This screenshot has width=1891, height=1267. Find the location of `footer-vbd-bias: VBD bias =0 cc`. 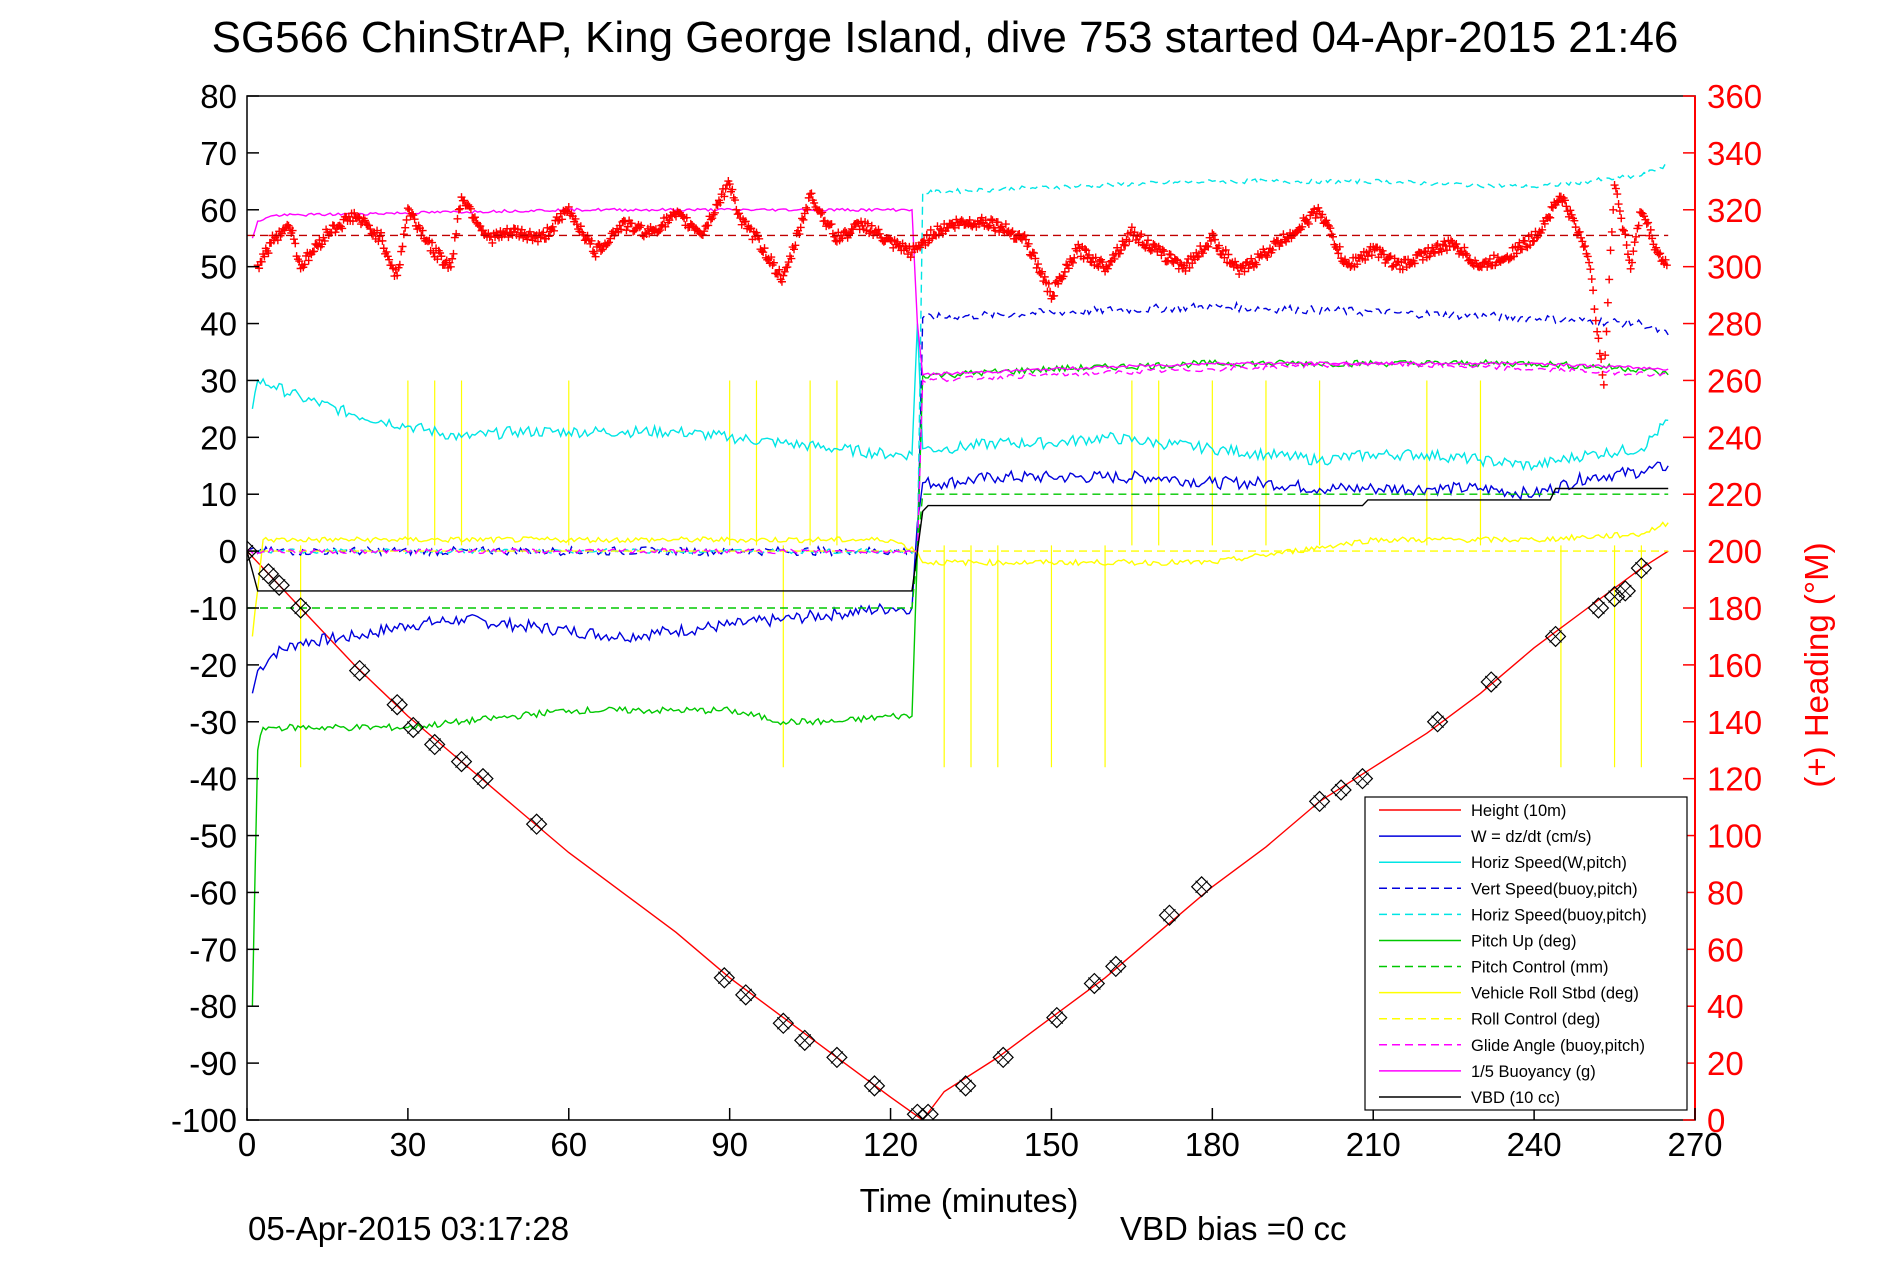

footer-vbd-bias: VBD bias =0 cc is located at coordinates (1233, 1228).